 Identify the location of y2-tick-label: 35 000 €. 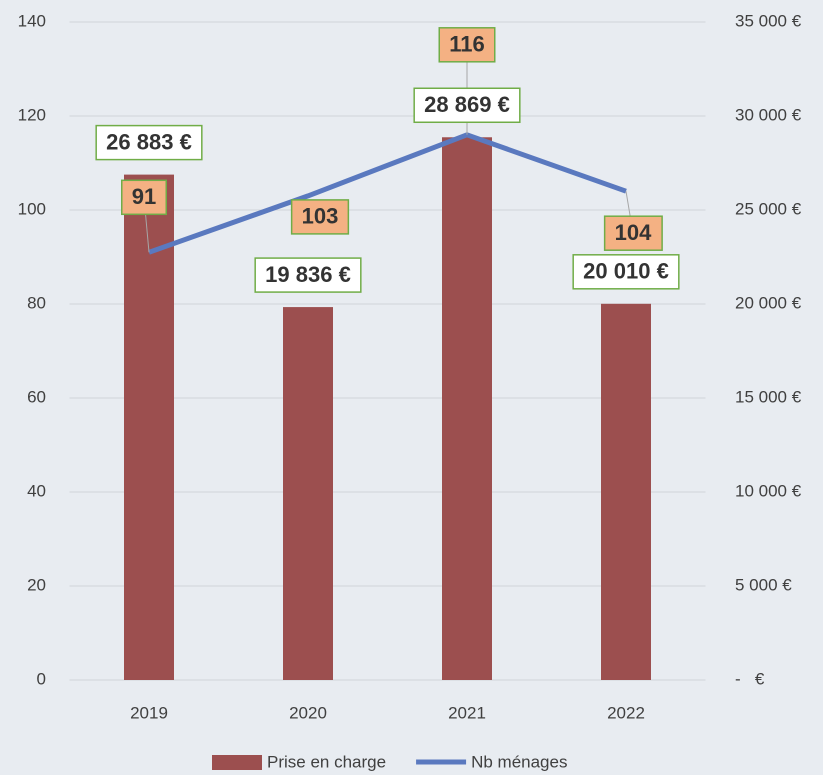
(768, 20).